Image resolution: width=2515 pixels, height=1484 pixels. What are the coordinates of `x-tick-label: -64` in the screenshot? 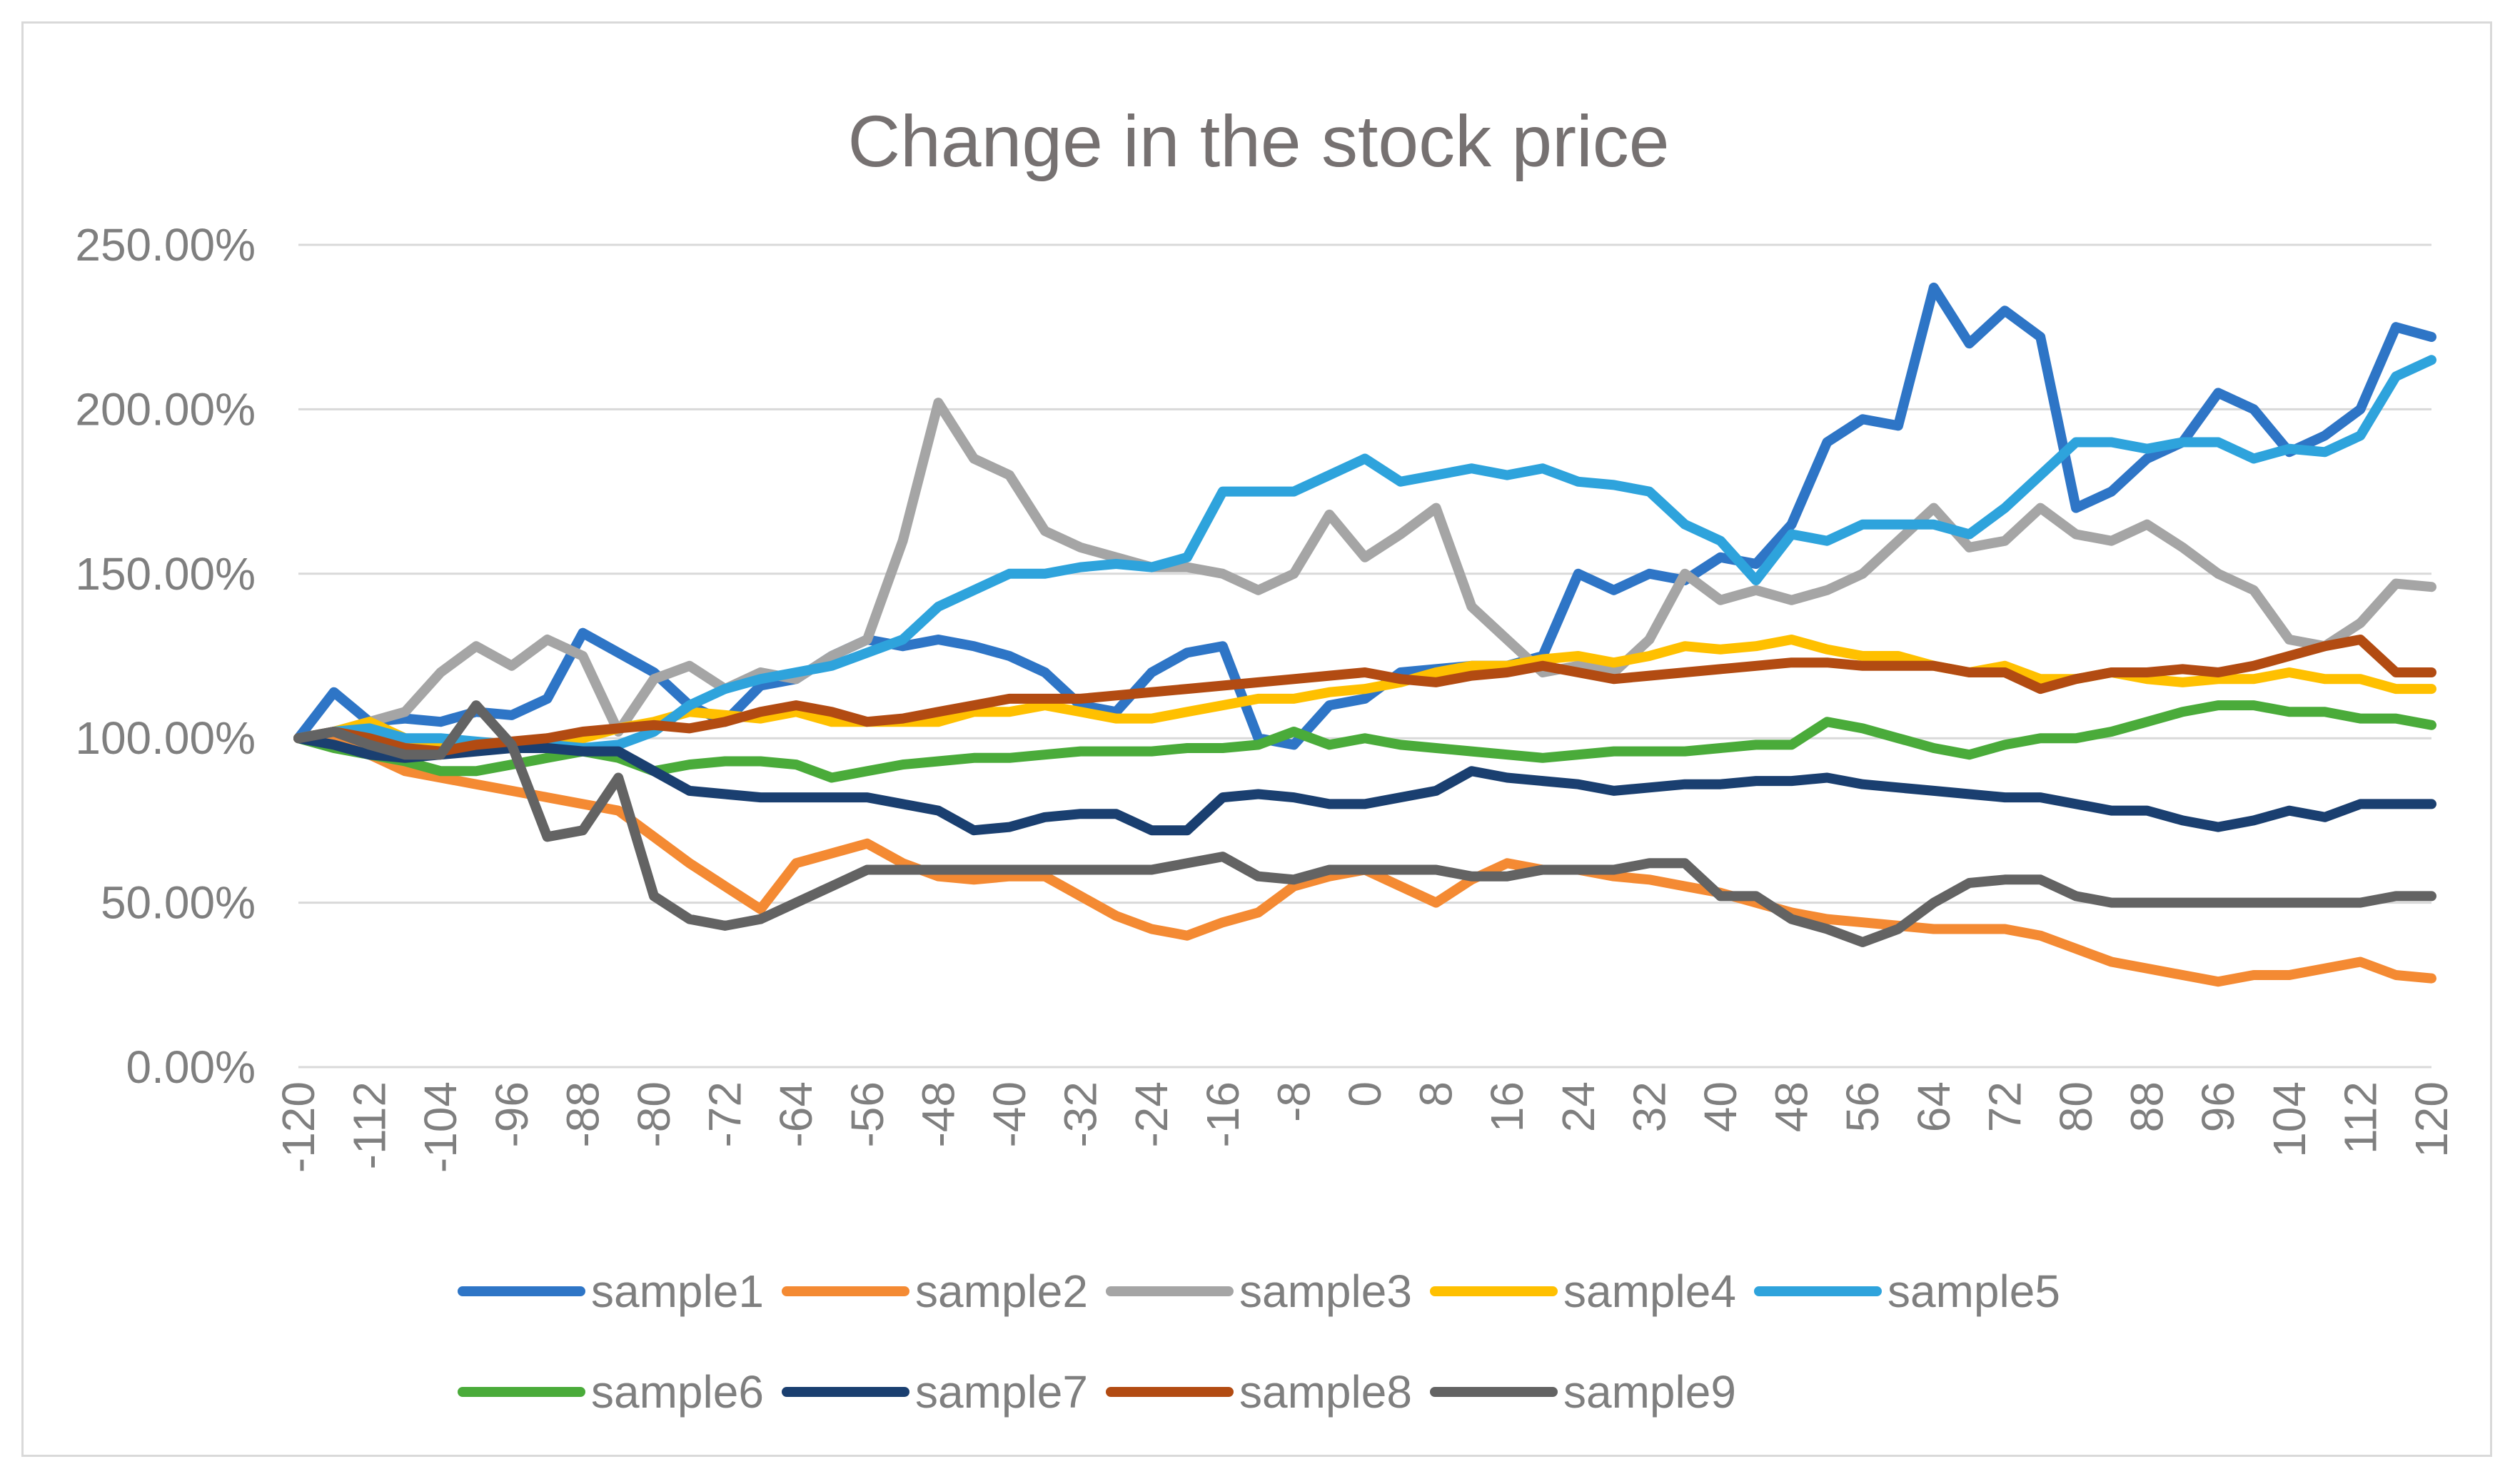 It's located at (796, 1114).